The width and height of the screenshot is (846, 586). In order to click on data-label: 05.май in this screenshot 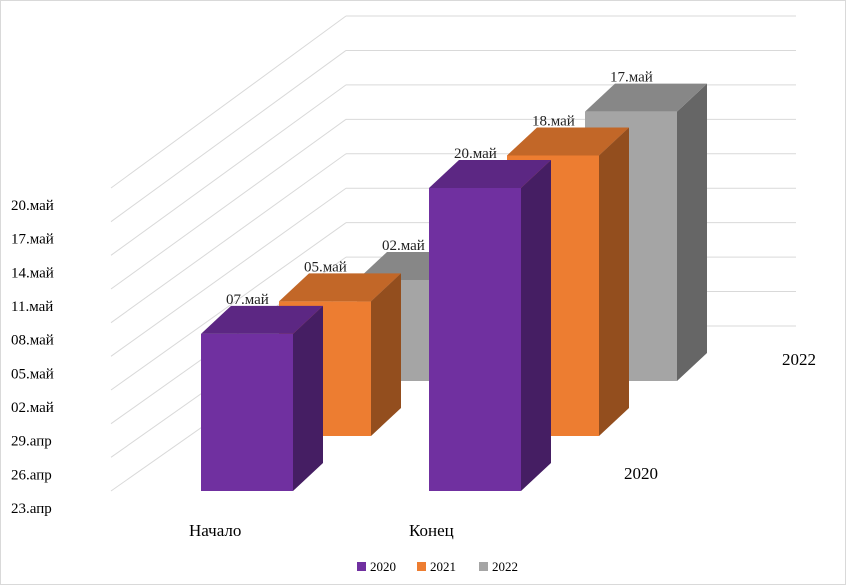, I will do `click(325, 267)`.